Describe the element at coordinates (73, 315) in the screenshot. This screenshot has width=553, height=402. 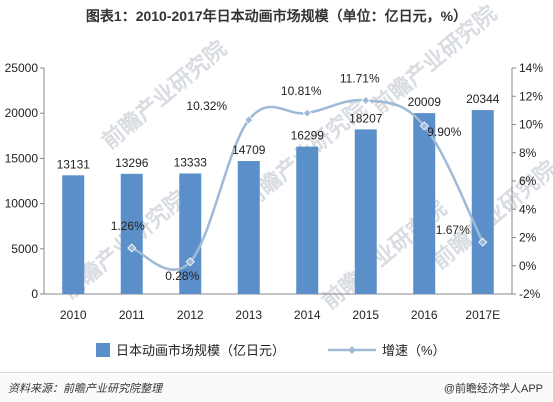
I see `x-tick-label: 2010` at that location.